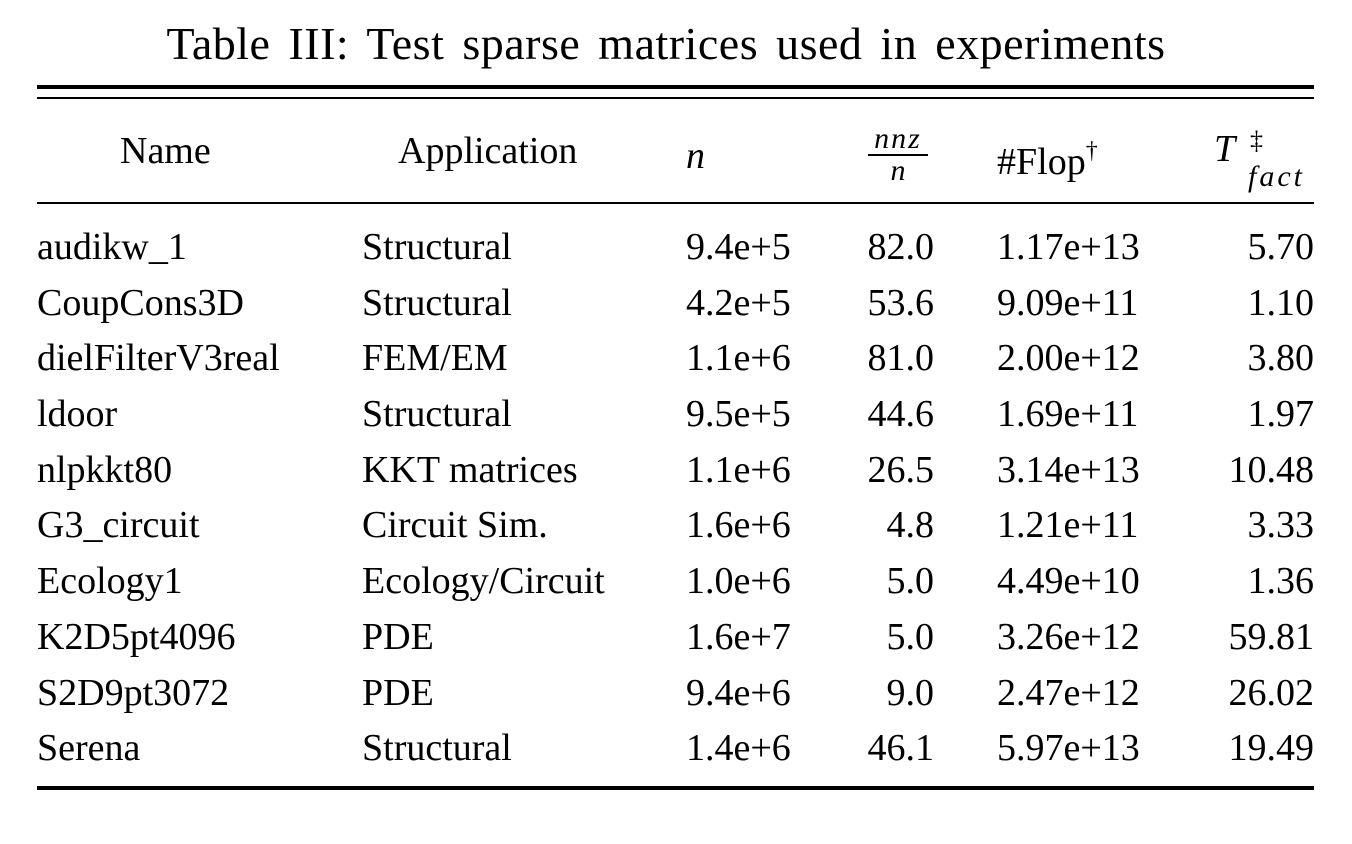 Image resolution: width=1352 pixels, height=844 pixels. Describe the element at coordinates (1271, 692) in the screenshot. I see `cell-t-fact: 26.02` at that location.